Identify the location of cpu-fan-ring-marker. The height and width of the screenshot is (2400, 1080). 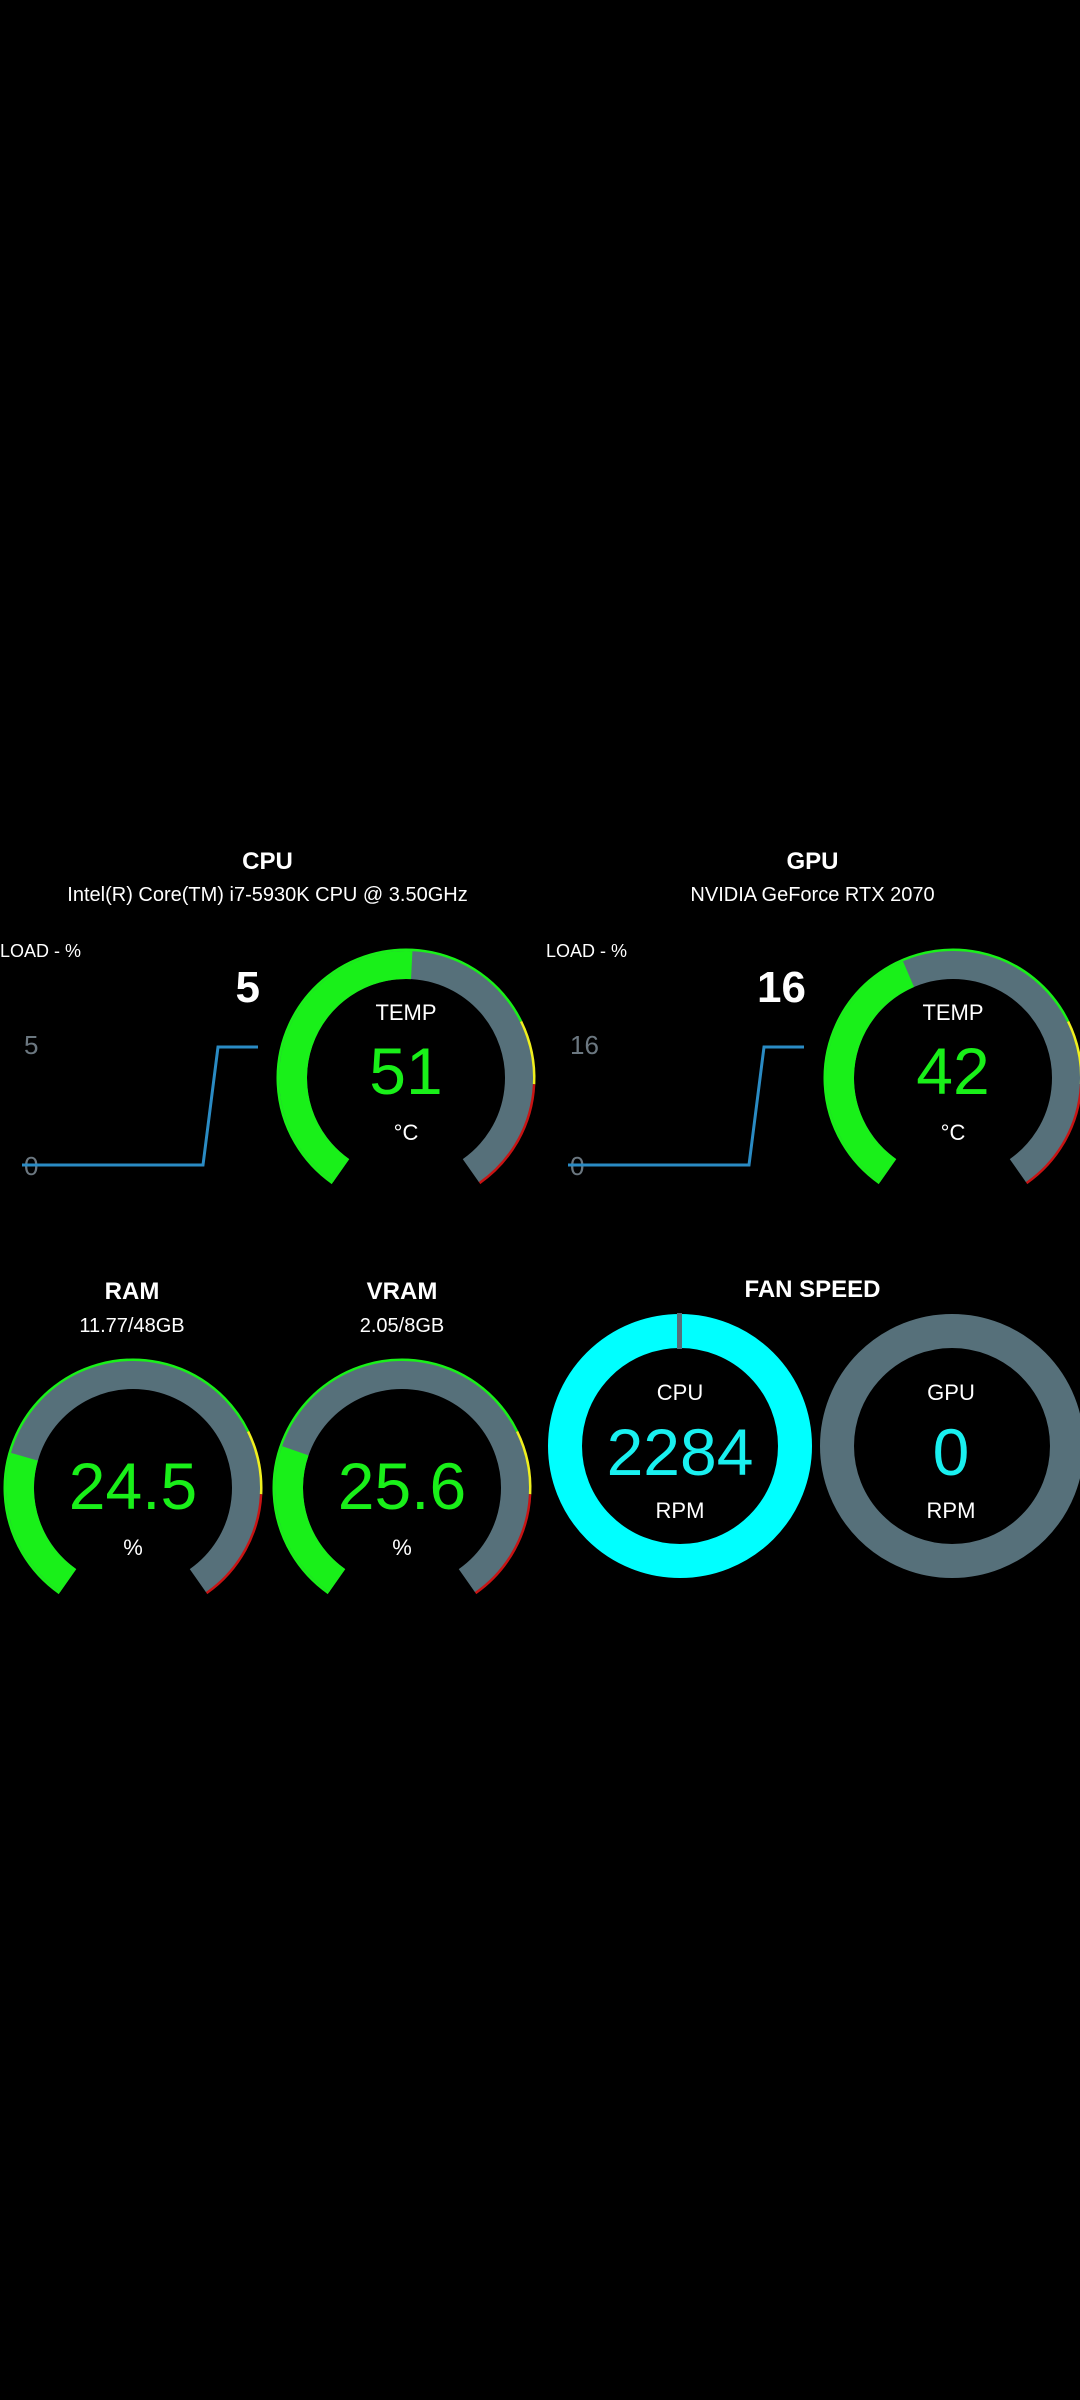
(679, 1331).